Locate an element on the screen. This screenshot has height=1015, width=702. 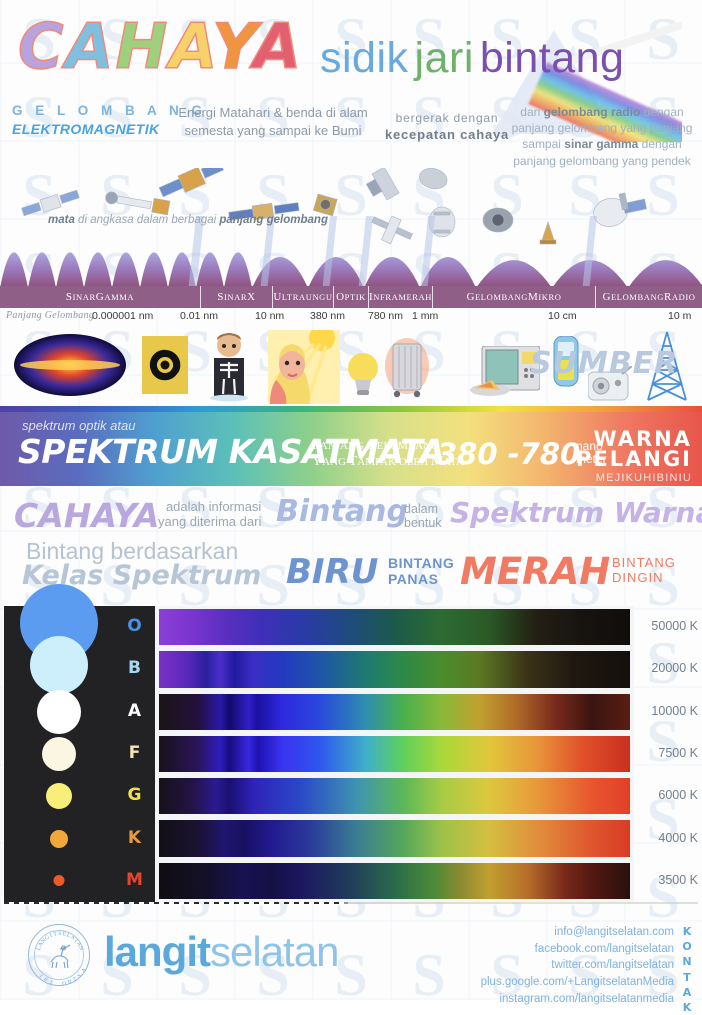
sumber-watermark: SUMBER is located at coordinates (604, 363).